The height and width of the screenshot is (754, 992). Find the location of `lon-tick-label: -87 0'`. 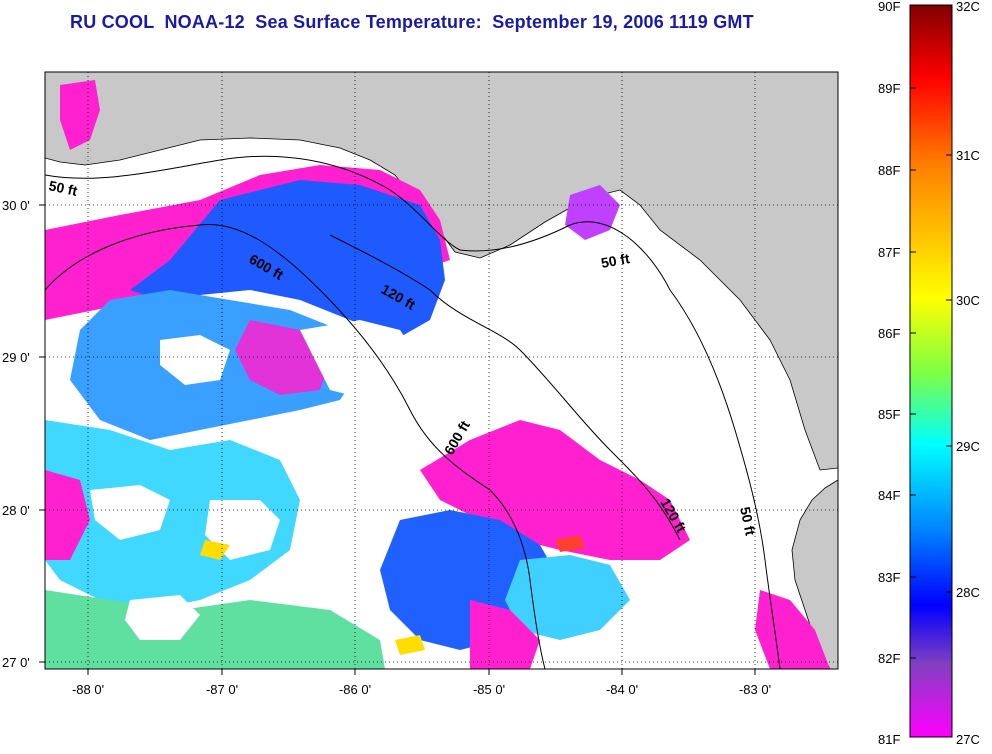

lon-tick-label: -87 0' is located at coordinates (222, 689).